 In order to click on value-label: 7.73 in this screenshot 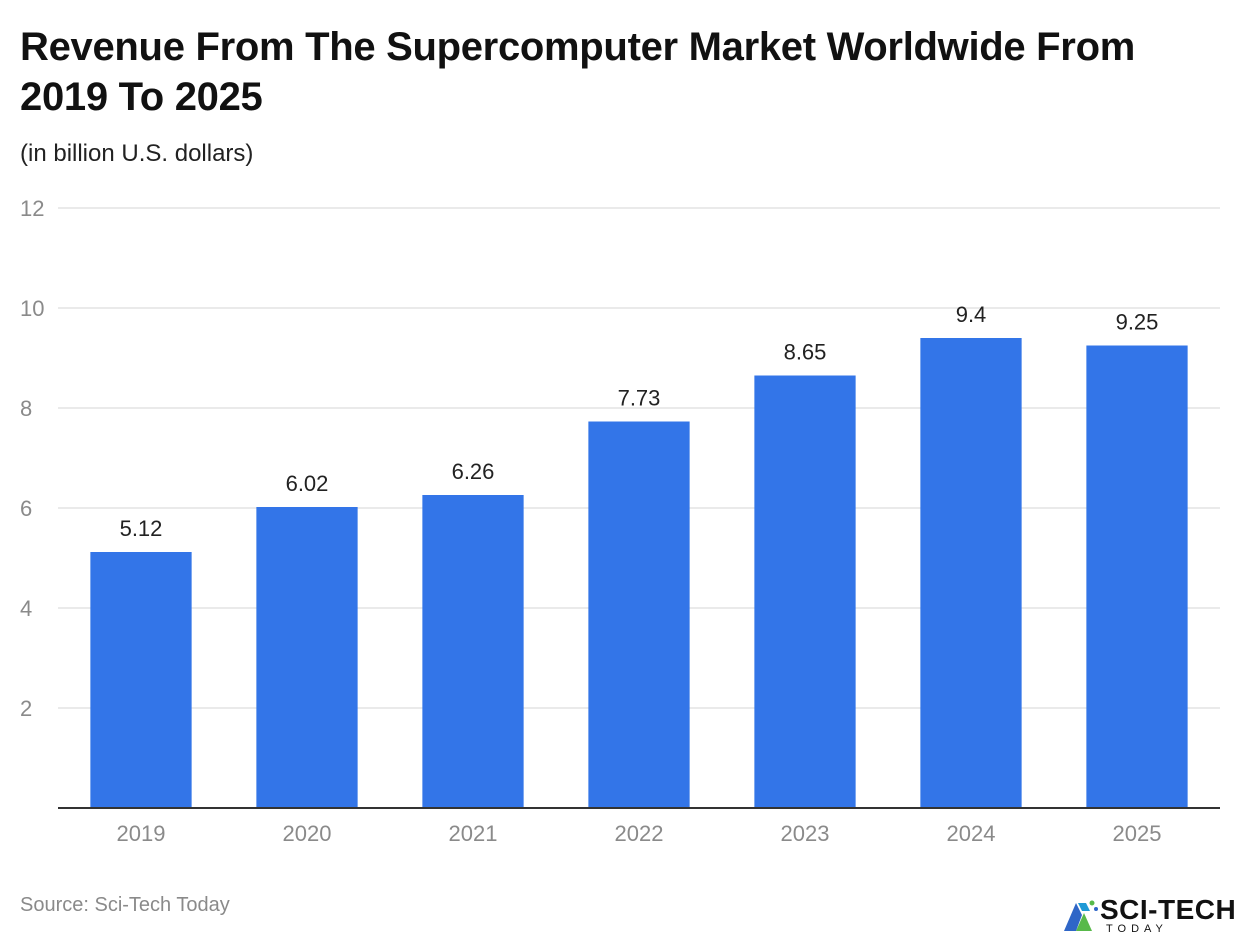, I will do `click(639, 398)`.